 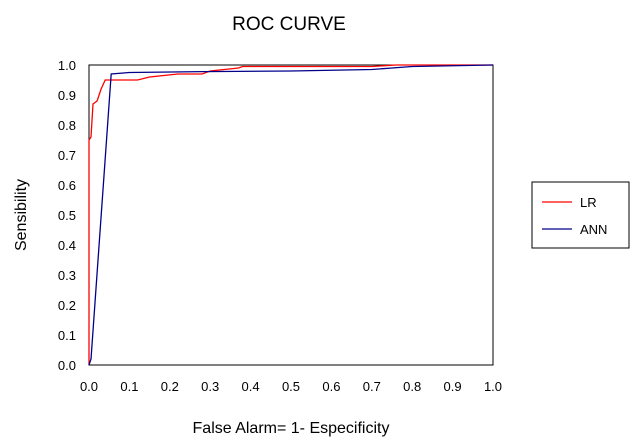 I want to click on y-axis-label: Sensibility, so click(x=21, y=215).